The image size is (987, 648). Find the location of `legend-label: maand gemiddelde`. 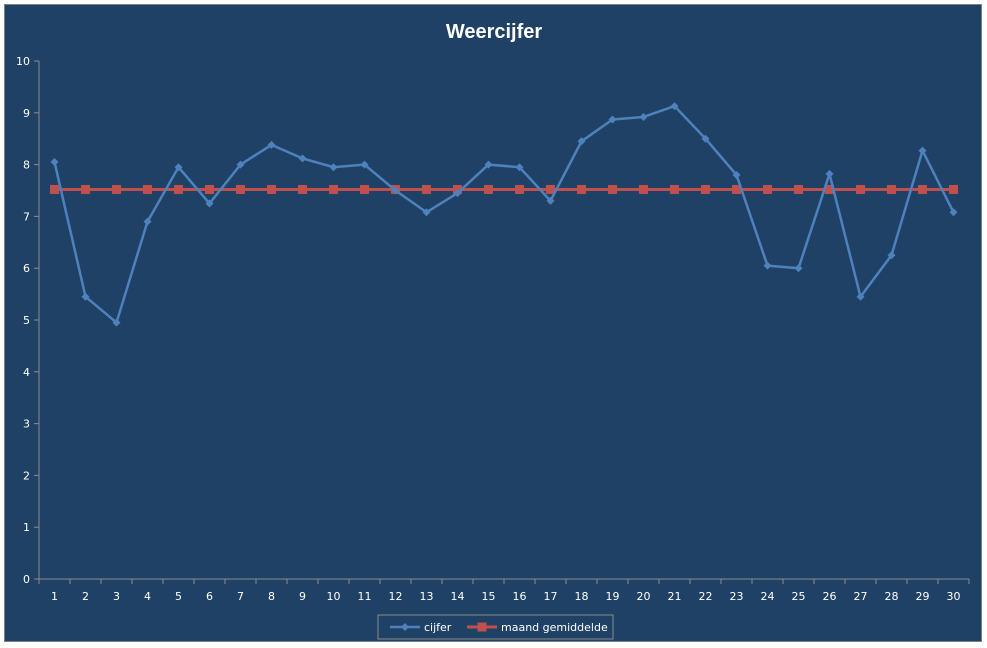

legend-label: maand gemiddelde is located at coordinates (554, 627).